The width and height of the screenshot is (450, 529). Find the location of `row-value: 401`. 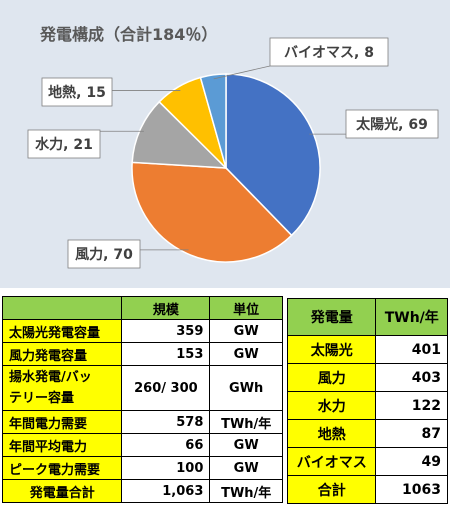

row-value: 401 is located at coordinates (411, 349).